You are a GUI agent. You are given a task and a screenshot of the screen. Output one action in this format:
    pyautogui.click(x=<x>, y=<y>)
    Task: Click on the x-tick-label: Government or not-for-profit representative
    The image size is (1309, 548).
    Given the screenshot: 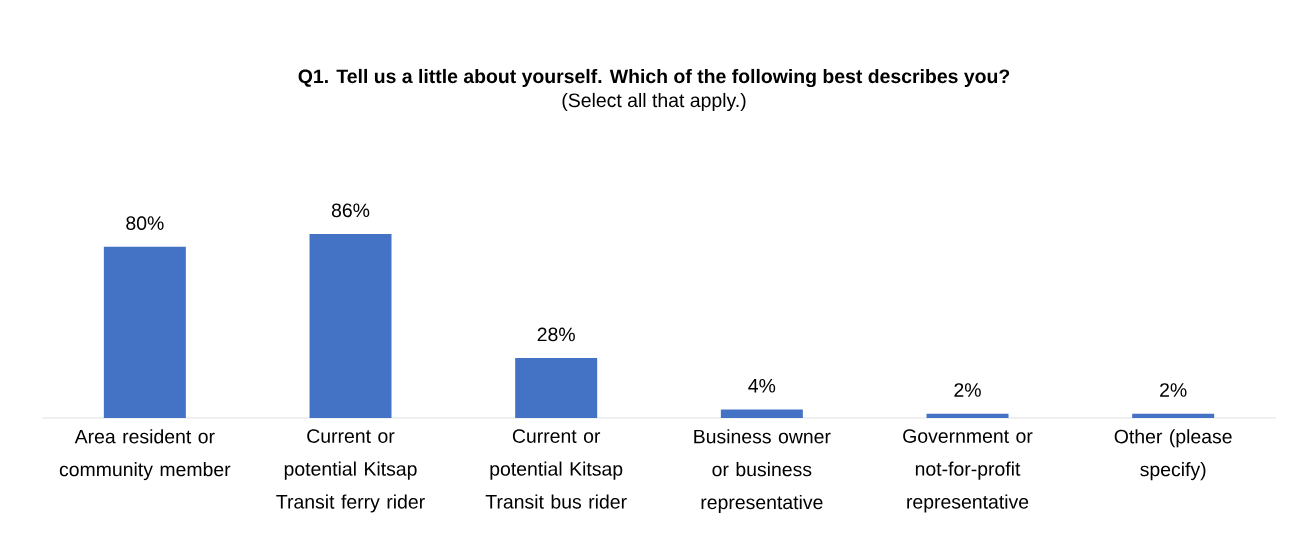 What is the action you would take?
    pyautogui.click(x=968, y=471)
    